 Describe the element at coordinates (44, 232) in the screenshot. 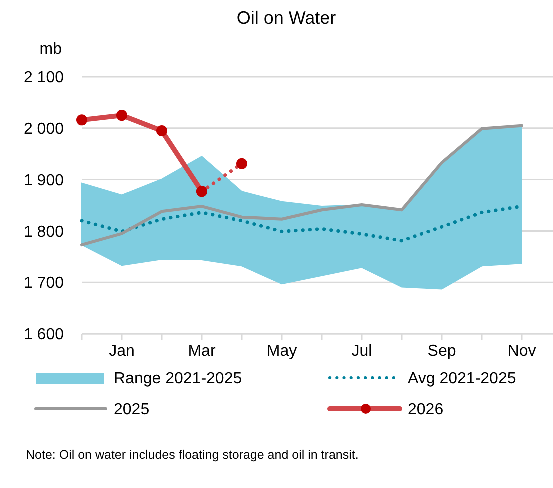

I see `y-tick-label: 1 800` at that location.